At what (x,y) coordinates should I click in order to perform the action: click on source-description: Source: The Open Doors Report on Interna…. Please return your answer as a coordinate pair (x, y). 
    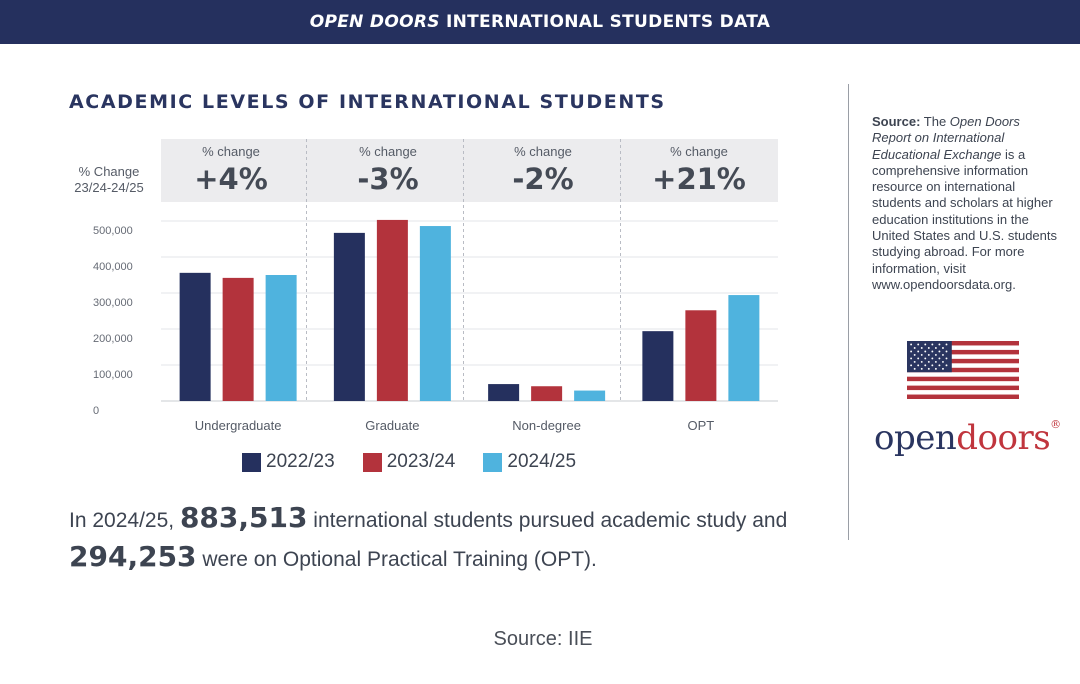
    Looking at the image, I should click on (967, 203).